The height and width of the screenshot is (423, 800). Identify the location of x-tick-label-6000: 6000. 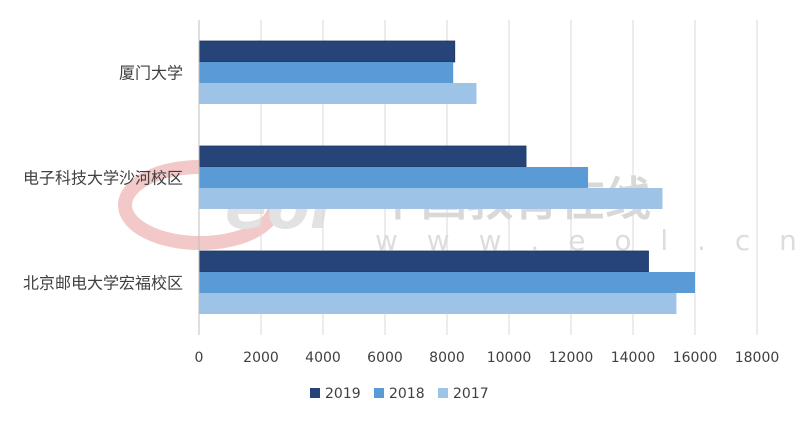
(385, 358).